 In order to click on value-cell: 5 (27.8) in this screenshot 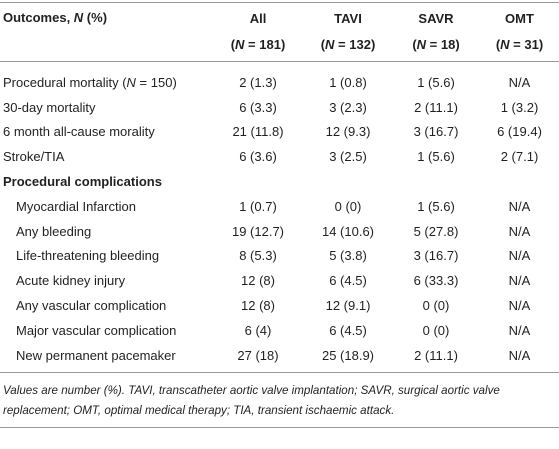, I will do `click(436, 231)`.